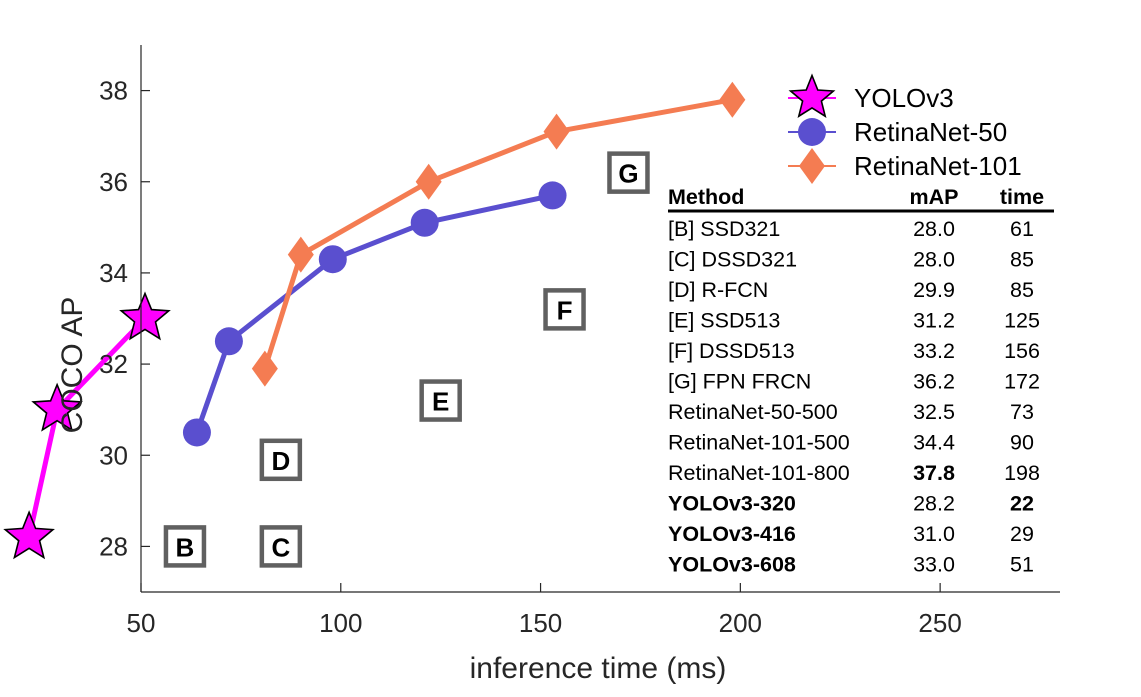  What do you see at coordinates (851, 260) in the screenshot?
I see `table-row: [C] DSSD321 28.0 85` at bounding box center [851, 260].